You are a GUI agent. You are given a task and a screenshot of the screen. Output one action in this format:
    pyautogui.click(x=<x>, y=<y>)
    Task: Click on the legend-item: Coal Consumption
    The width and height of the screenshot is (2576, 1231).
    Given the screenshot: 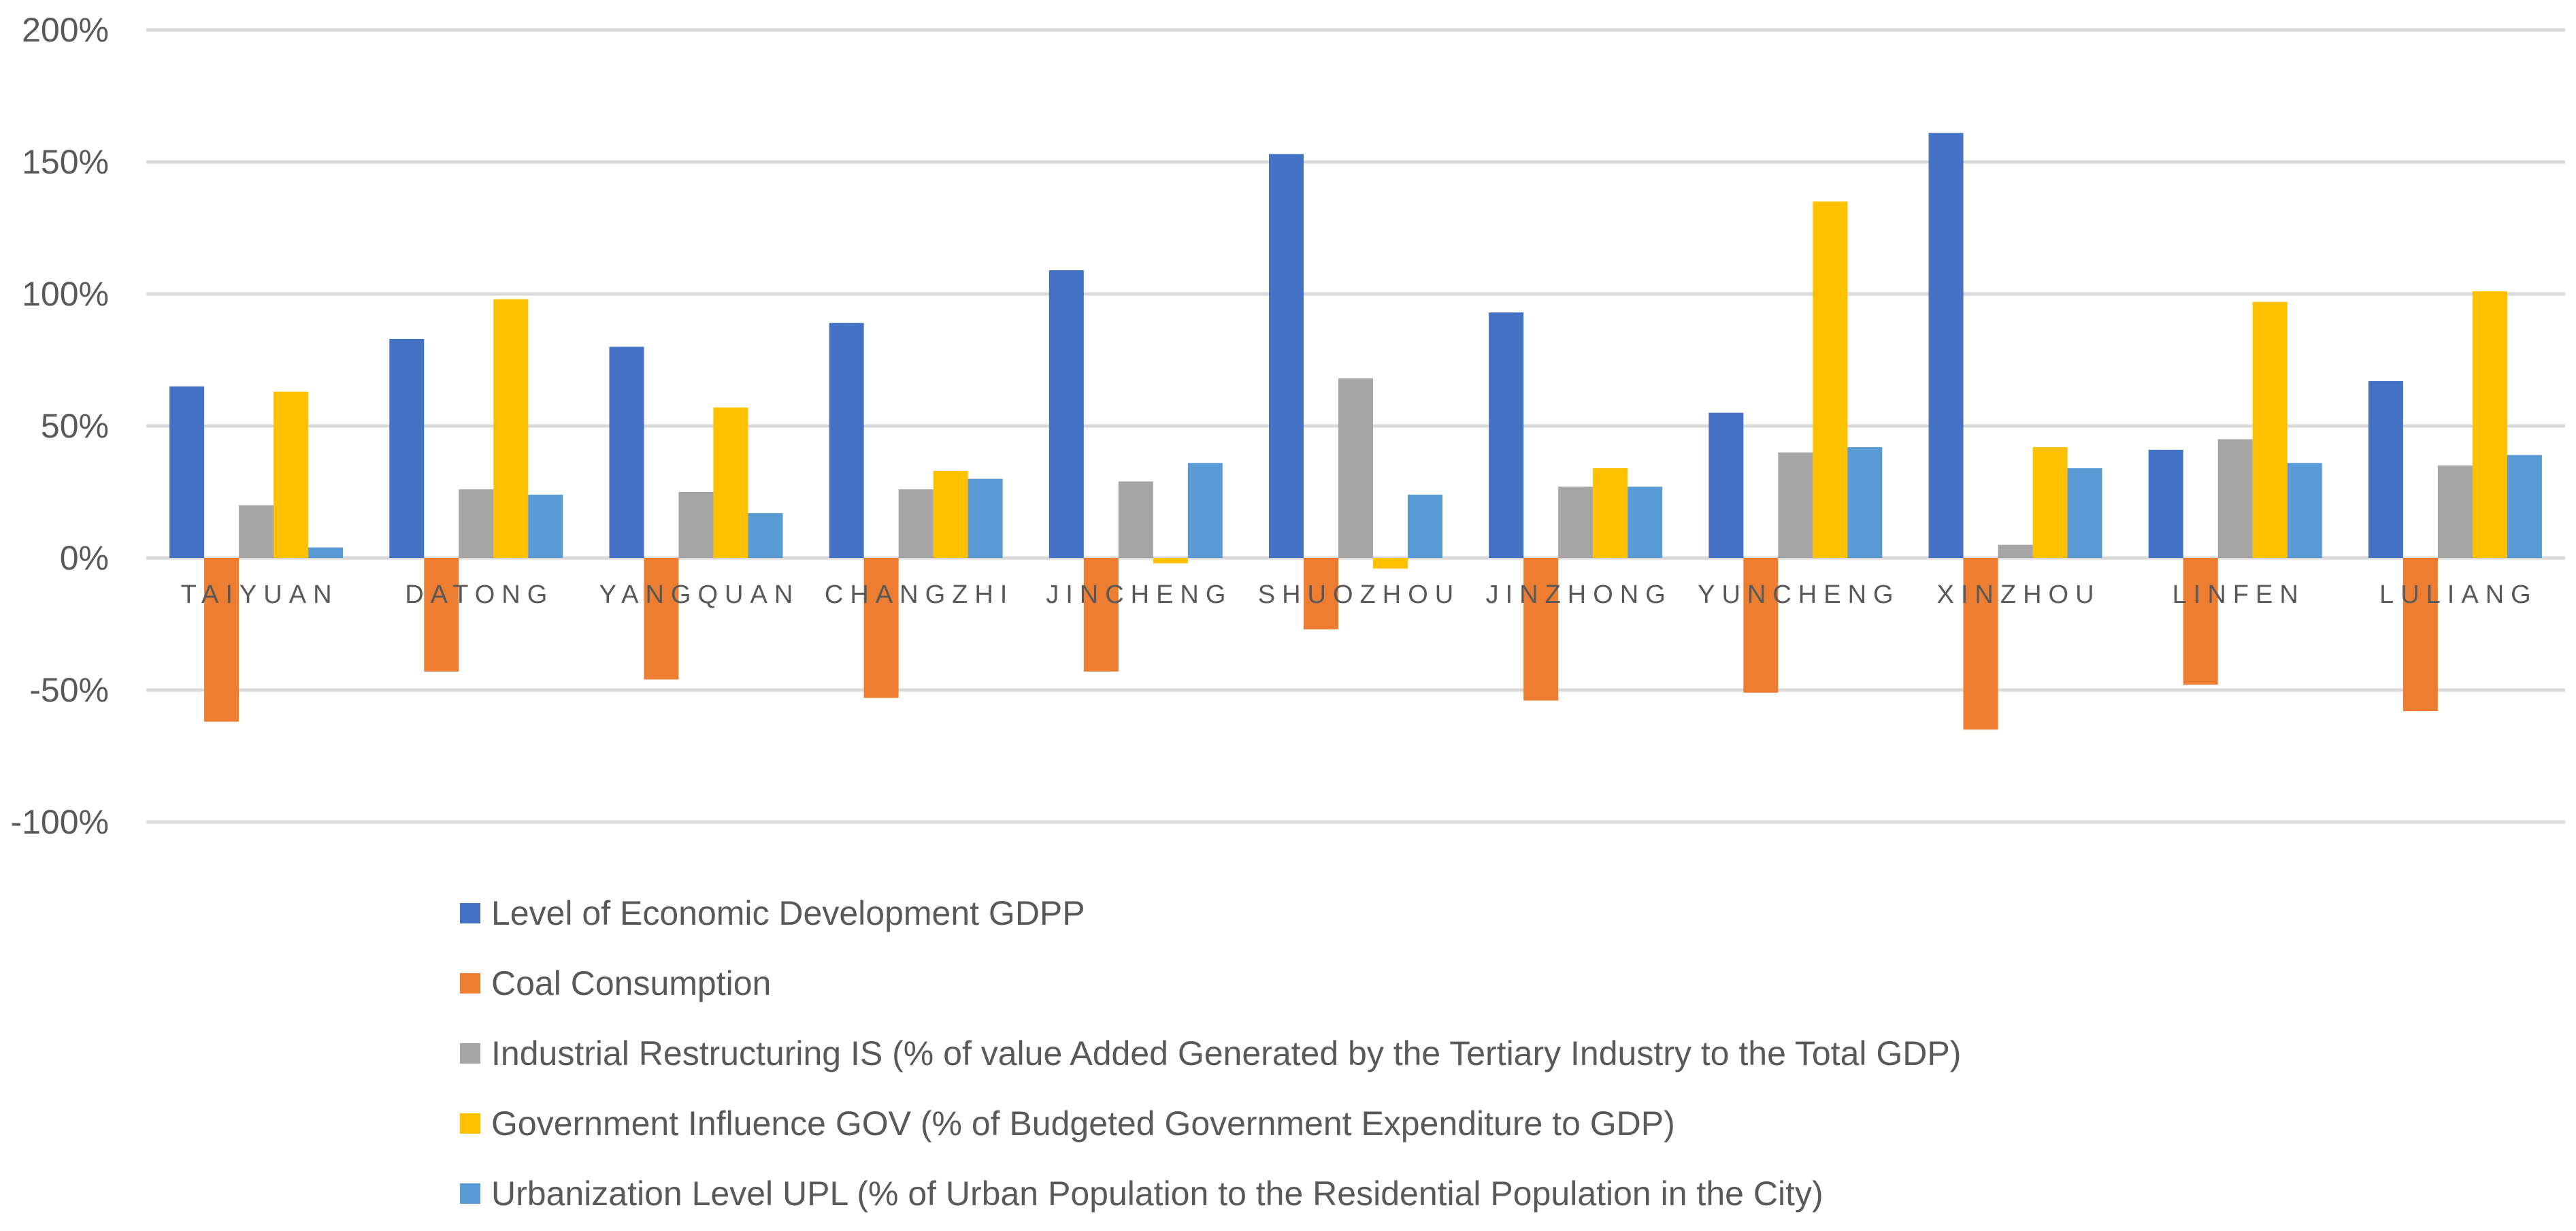 What is the action you would take?
    pyautogui.click(x=1481, y=983)
    